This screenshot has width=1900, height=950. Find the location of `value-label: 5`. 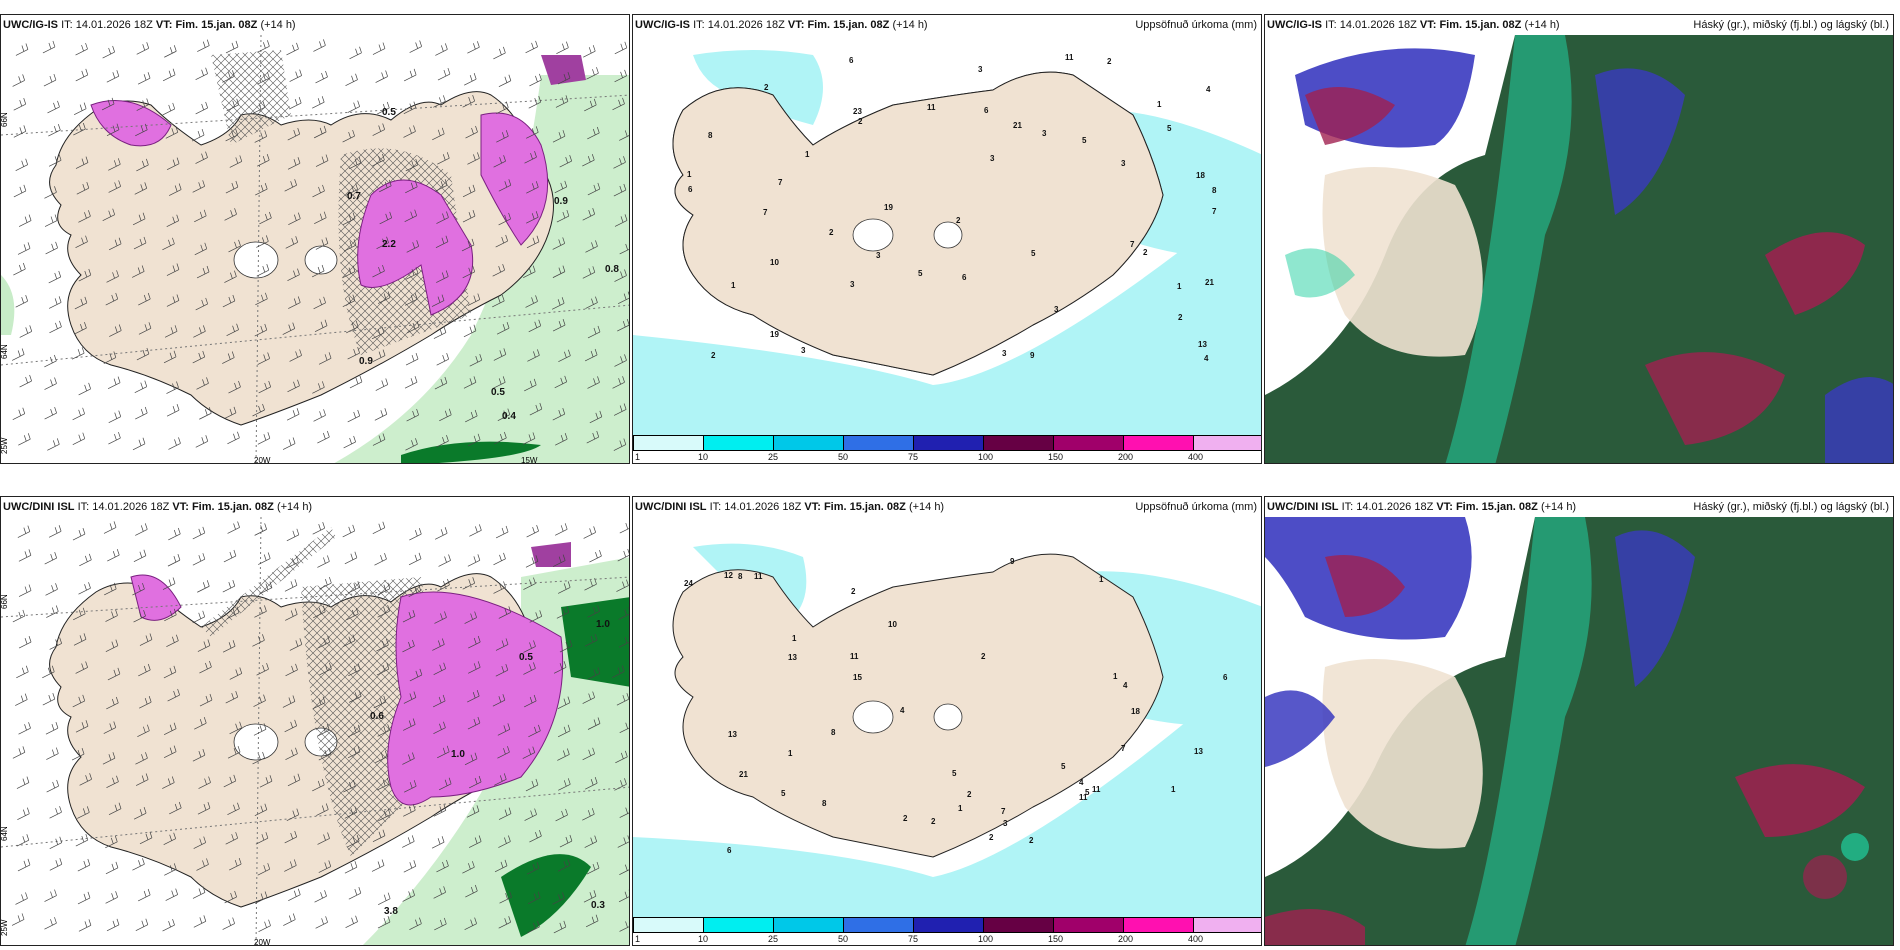

value-label: 5 is located at coordinates (1169, 128).